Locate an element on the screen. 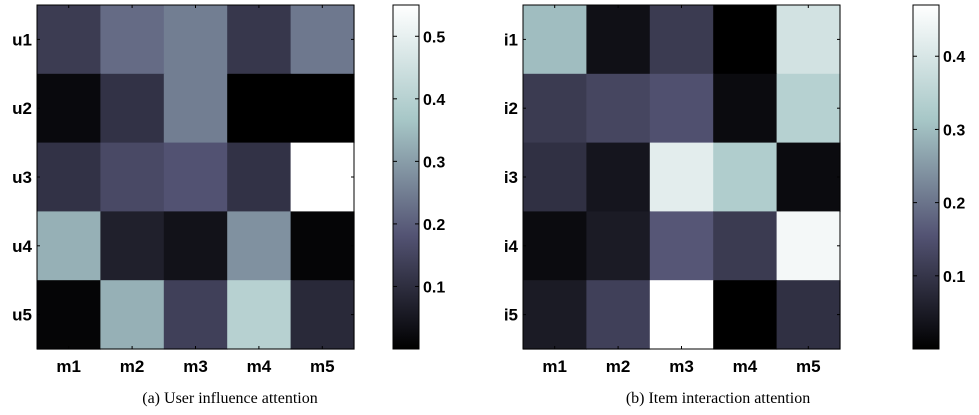 The height and width of the screenshot is (415, 979). y-tick-label: i5 is located at coordinates (511, 315).